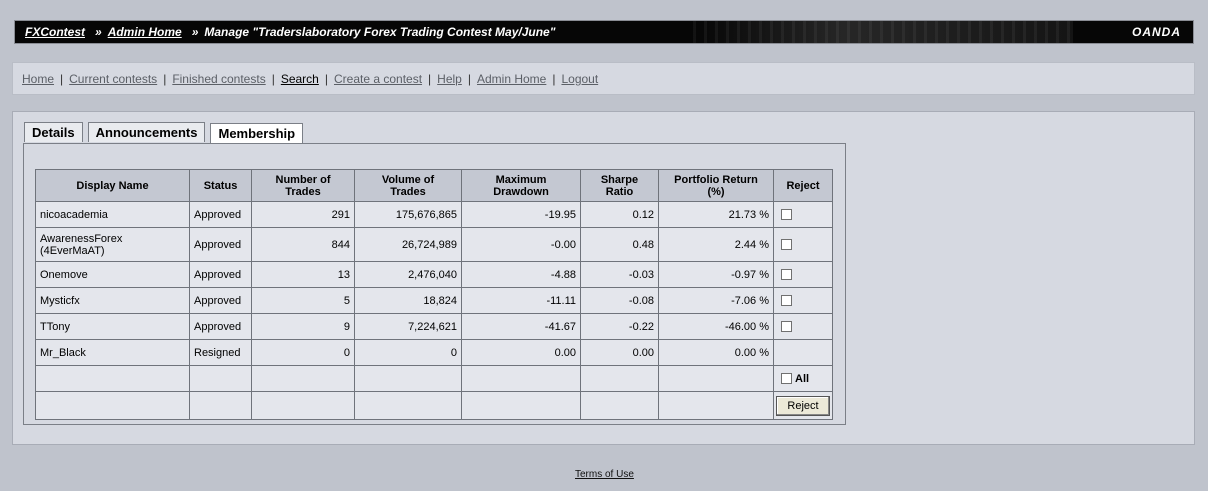 Image resolution: width=1208 pixels, height=491 pixels. Describe the element at coordinates (303, 352) in the screenshot. I see `cell-number-of-trades: 0` at that location.